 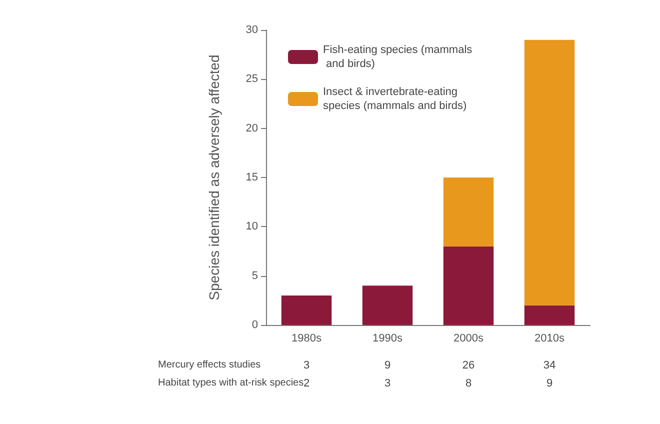 I want to click on y-tick-label: 15, so click(x=252, y=178).